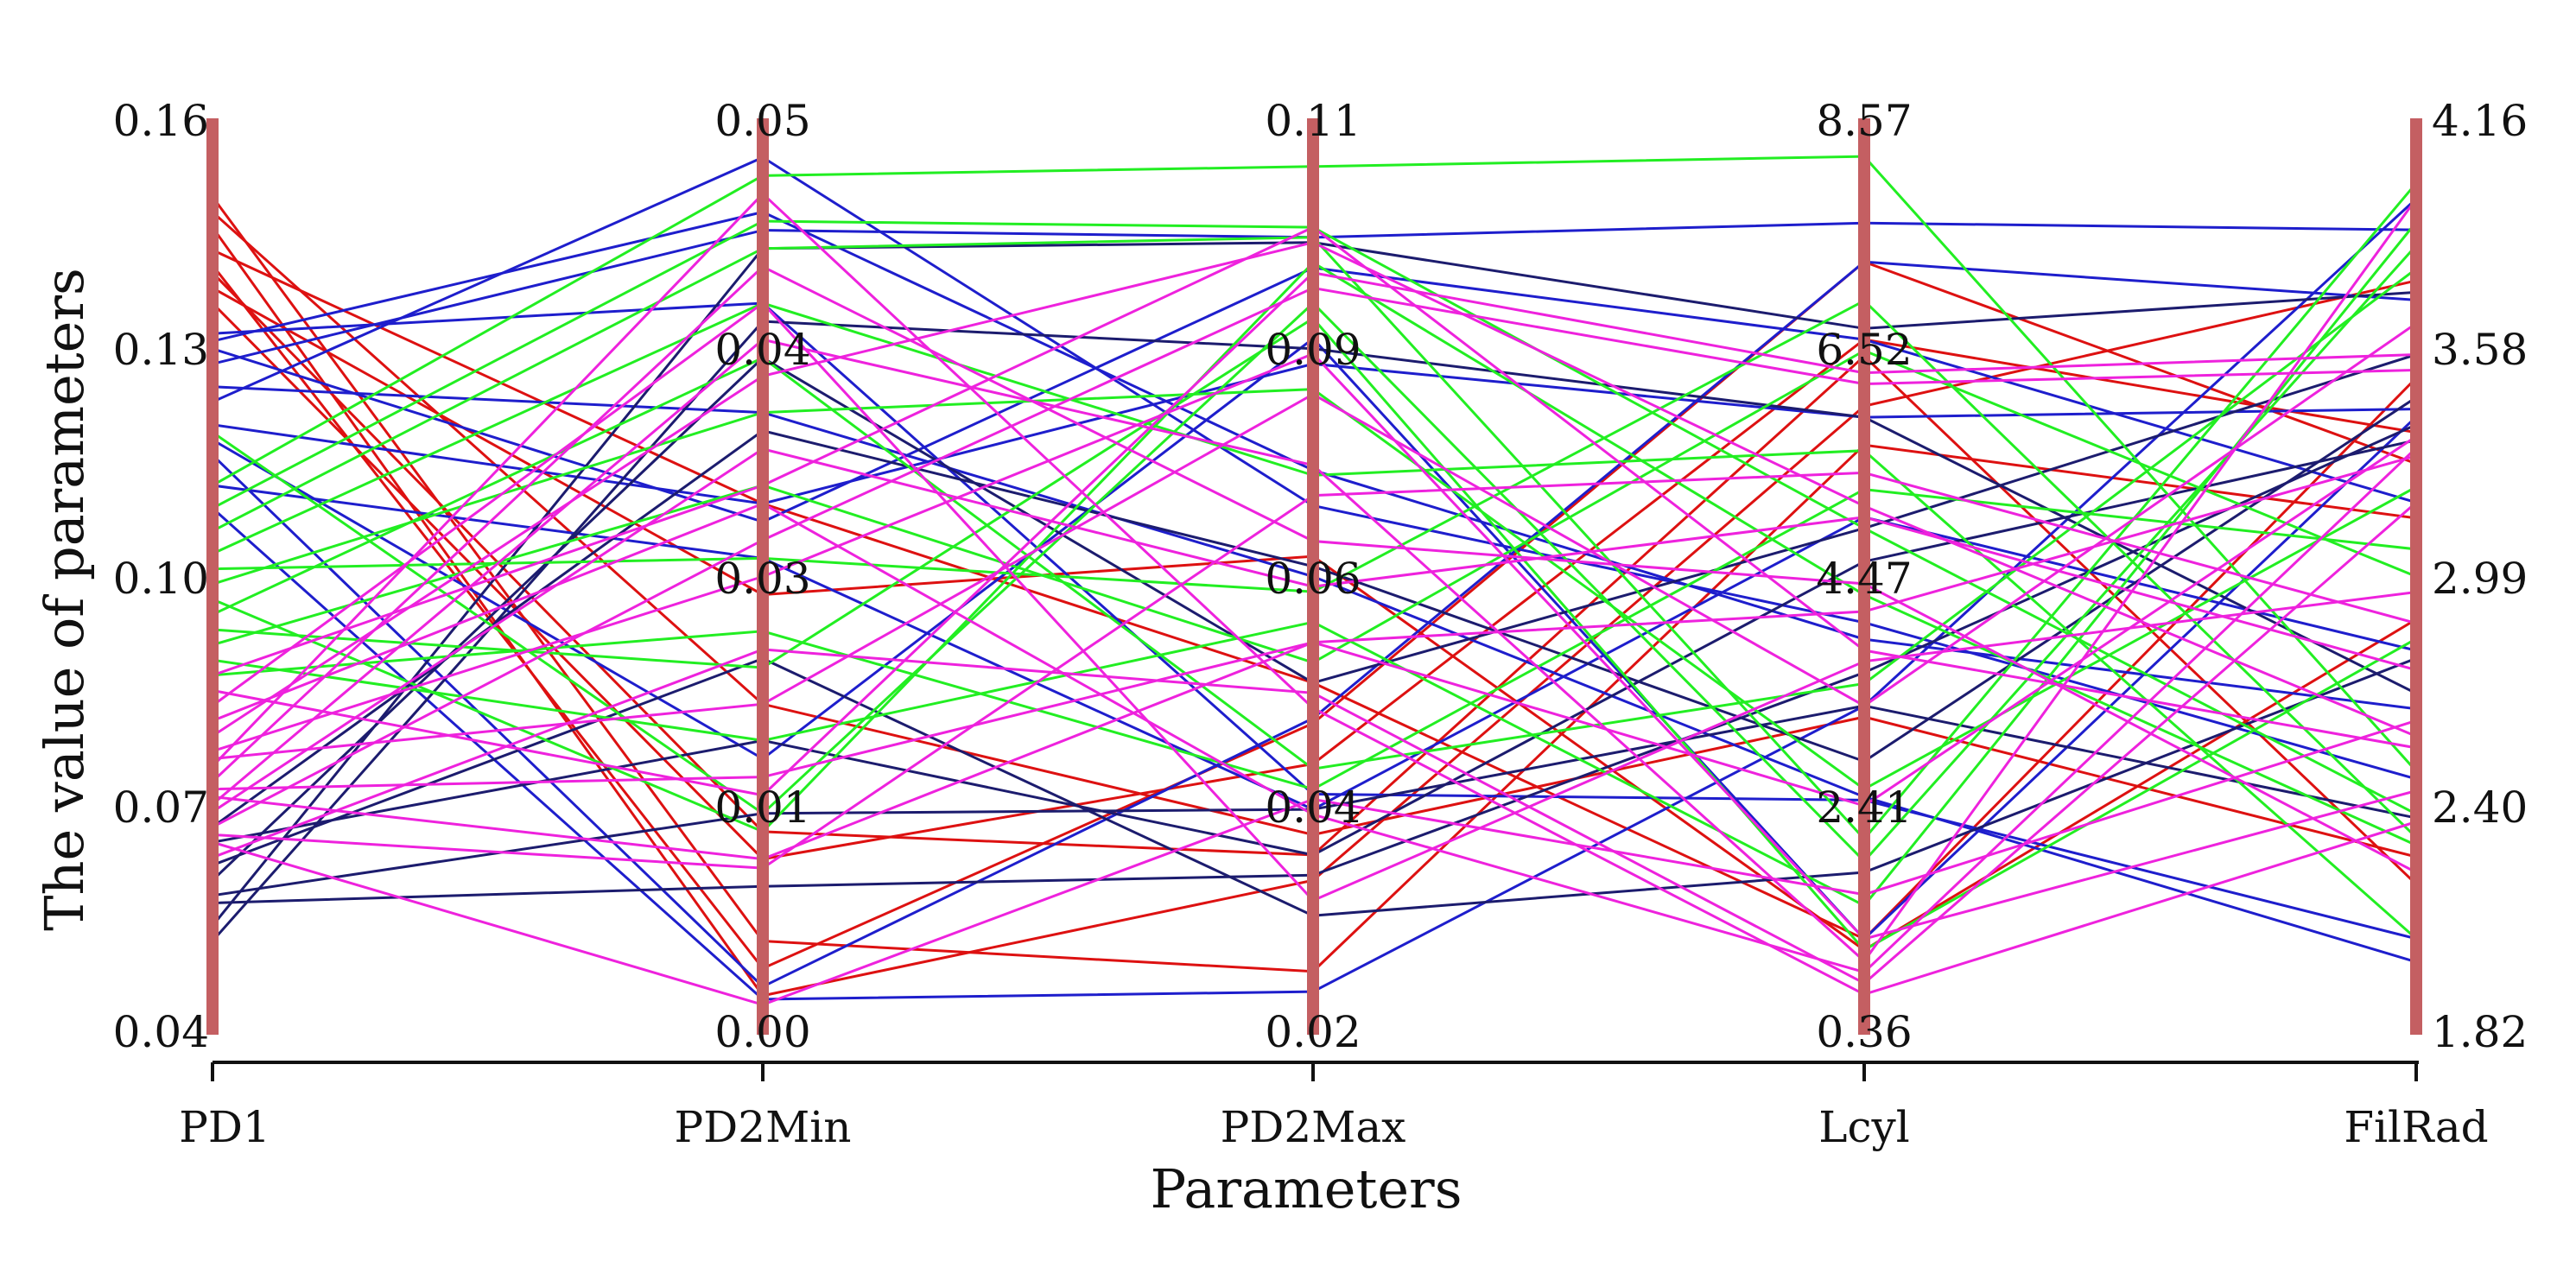 The height and width of the screenshot is (1261, 2576). What do you see at coordinates (762, 1032) in the screenshot?
I see `tick-label-pd2min-4: 0.00` at bounding box center [762, 1032].